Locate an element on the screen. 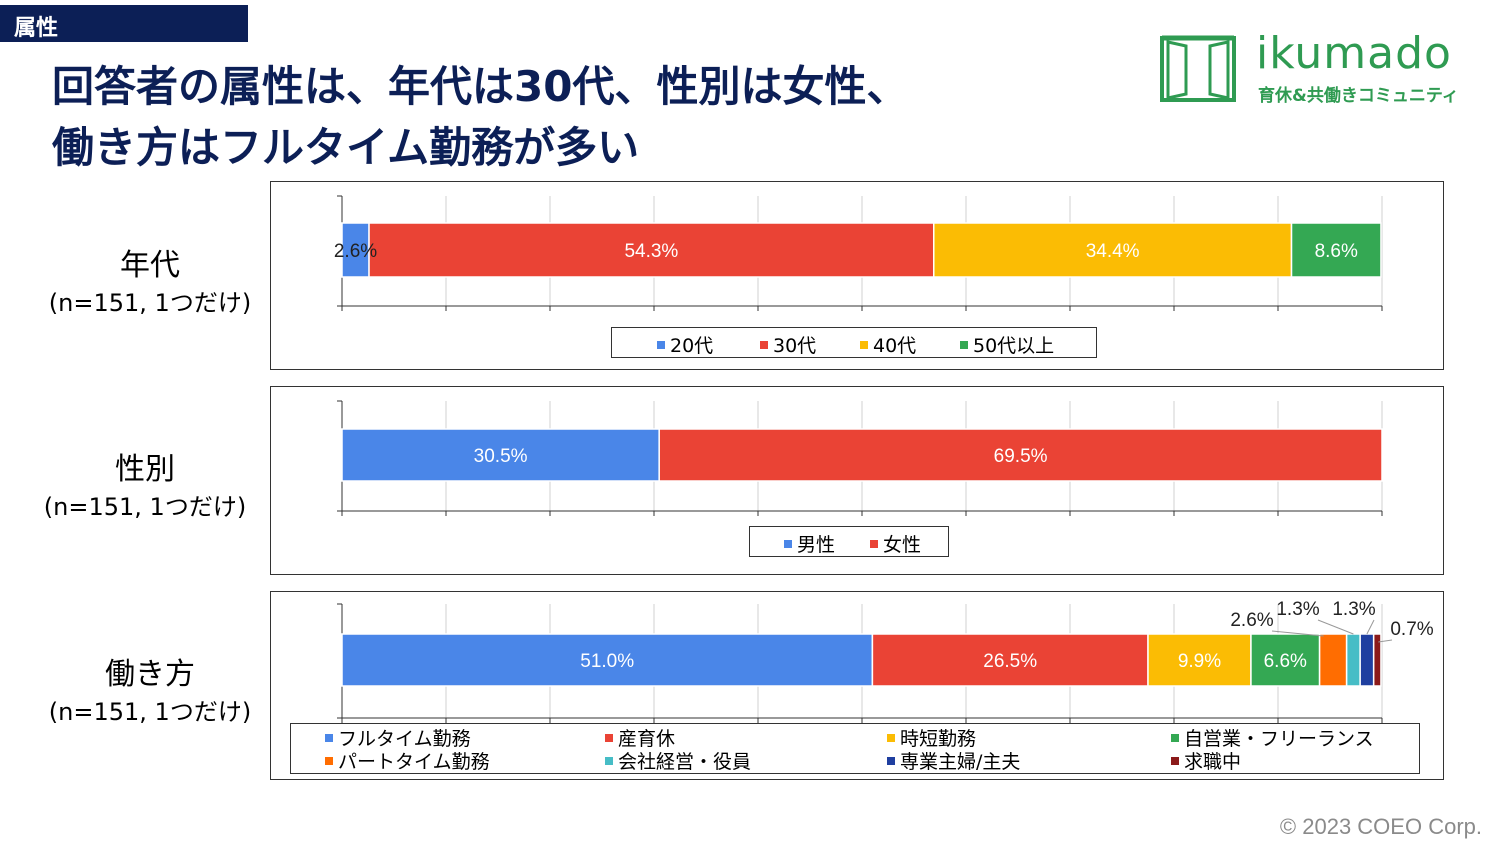 The image size is (1500, 862). legend-label: 40代 is located at coordinates (895, 346).